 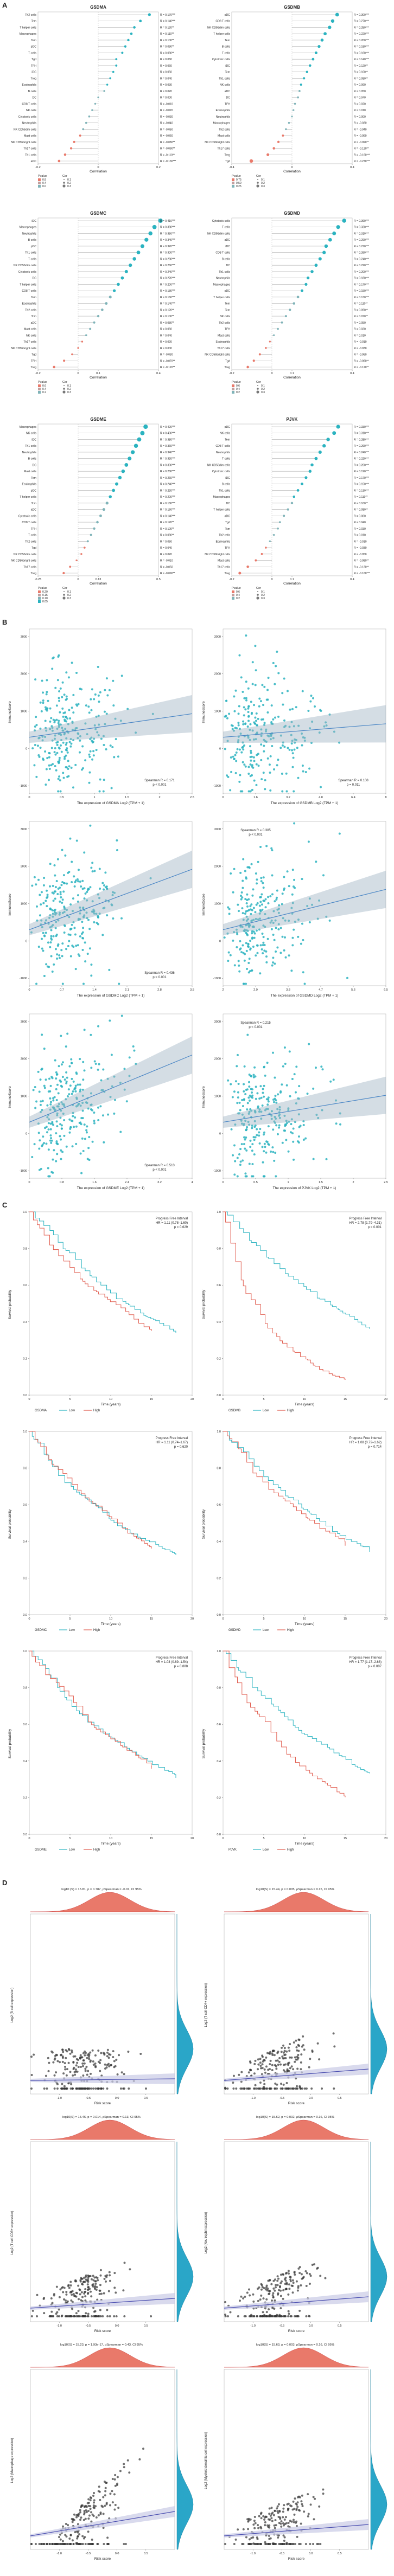 What do you see at coordinates (103, 2358) in the screenshot?
I see `marginal-density-top-D5` at bounding box center [103, 2358].